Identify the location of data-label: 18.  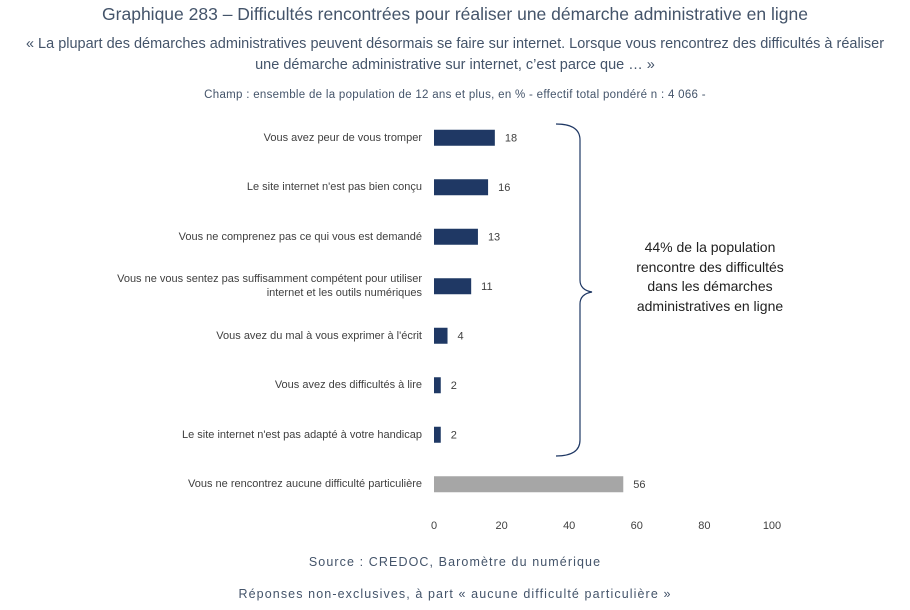
(511, 139).